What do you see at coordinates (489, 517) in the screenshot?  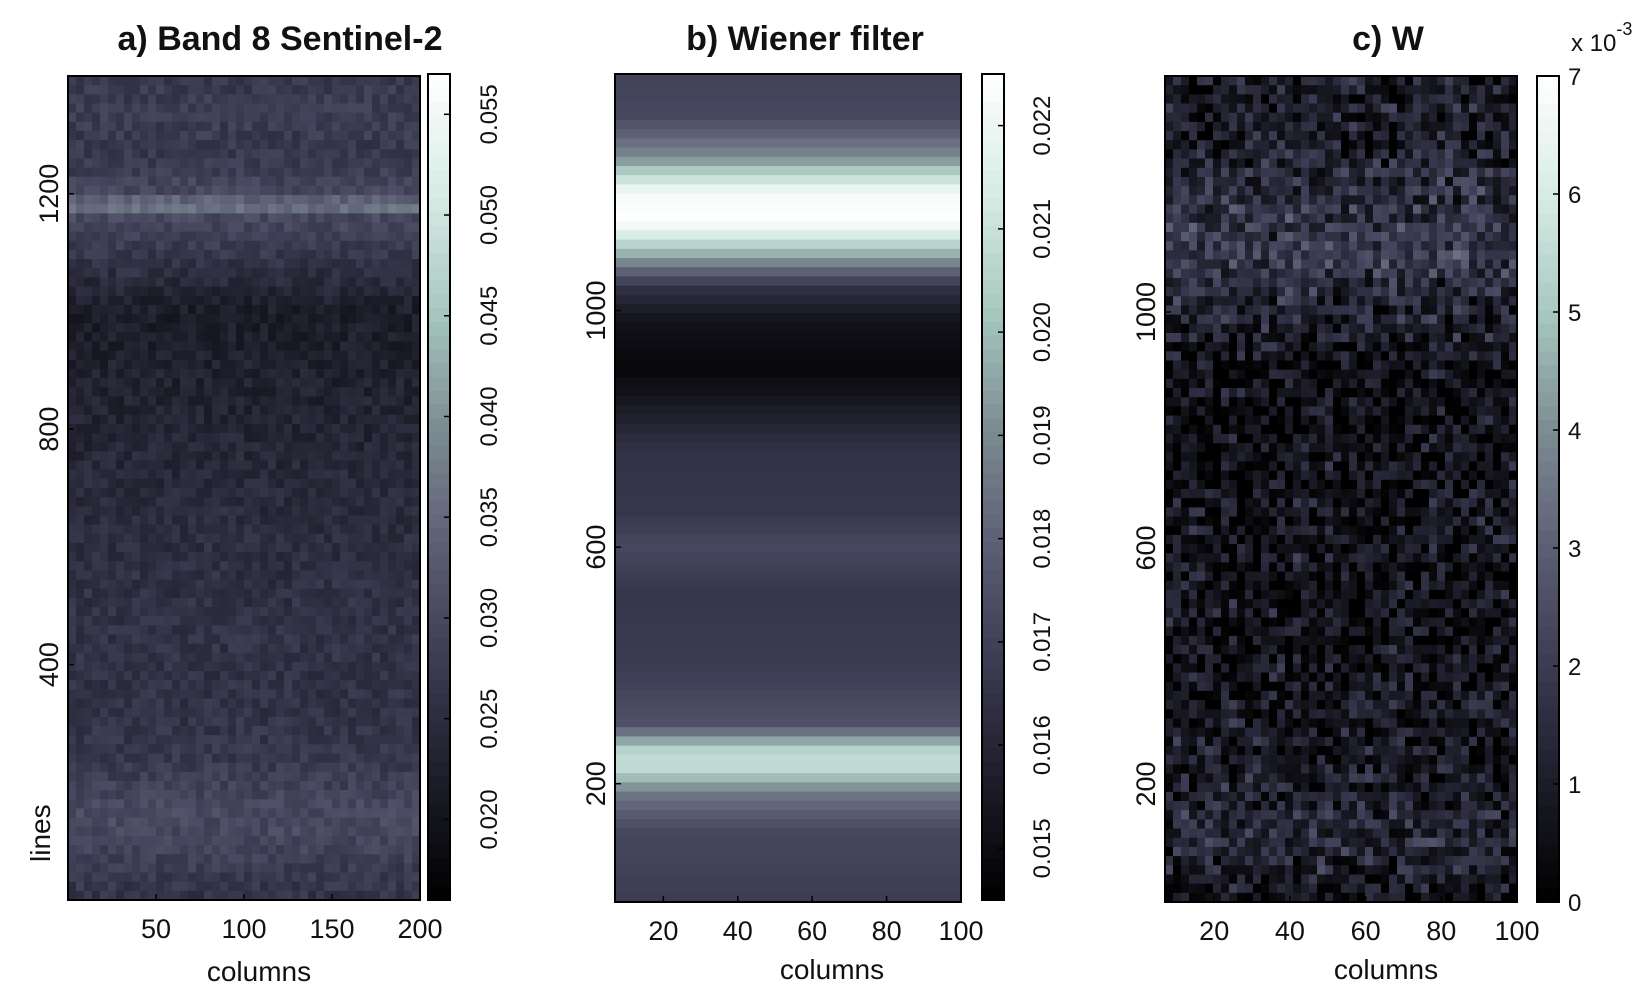 I see `colorbar-tick-label: 0.035` at bounding box center [489, 517].